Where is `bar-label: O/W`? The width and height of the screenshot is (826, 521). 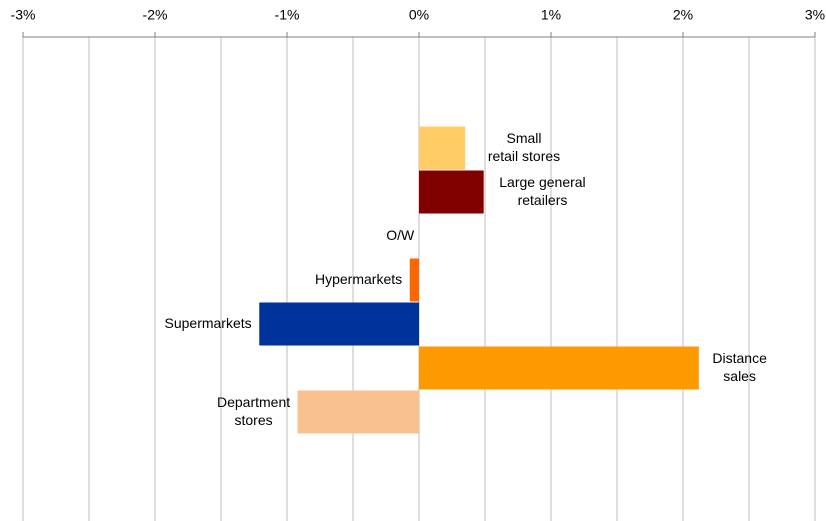
bar-label: O/W is located at coordinates (400, 235).